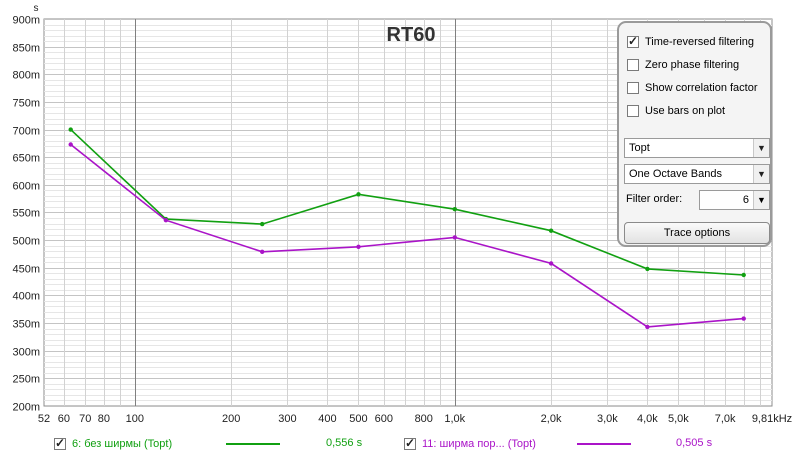  Describe the element at coordinates (454, 419) in the screenshot. I see `x-tick-label: 1,0k` at that location.